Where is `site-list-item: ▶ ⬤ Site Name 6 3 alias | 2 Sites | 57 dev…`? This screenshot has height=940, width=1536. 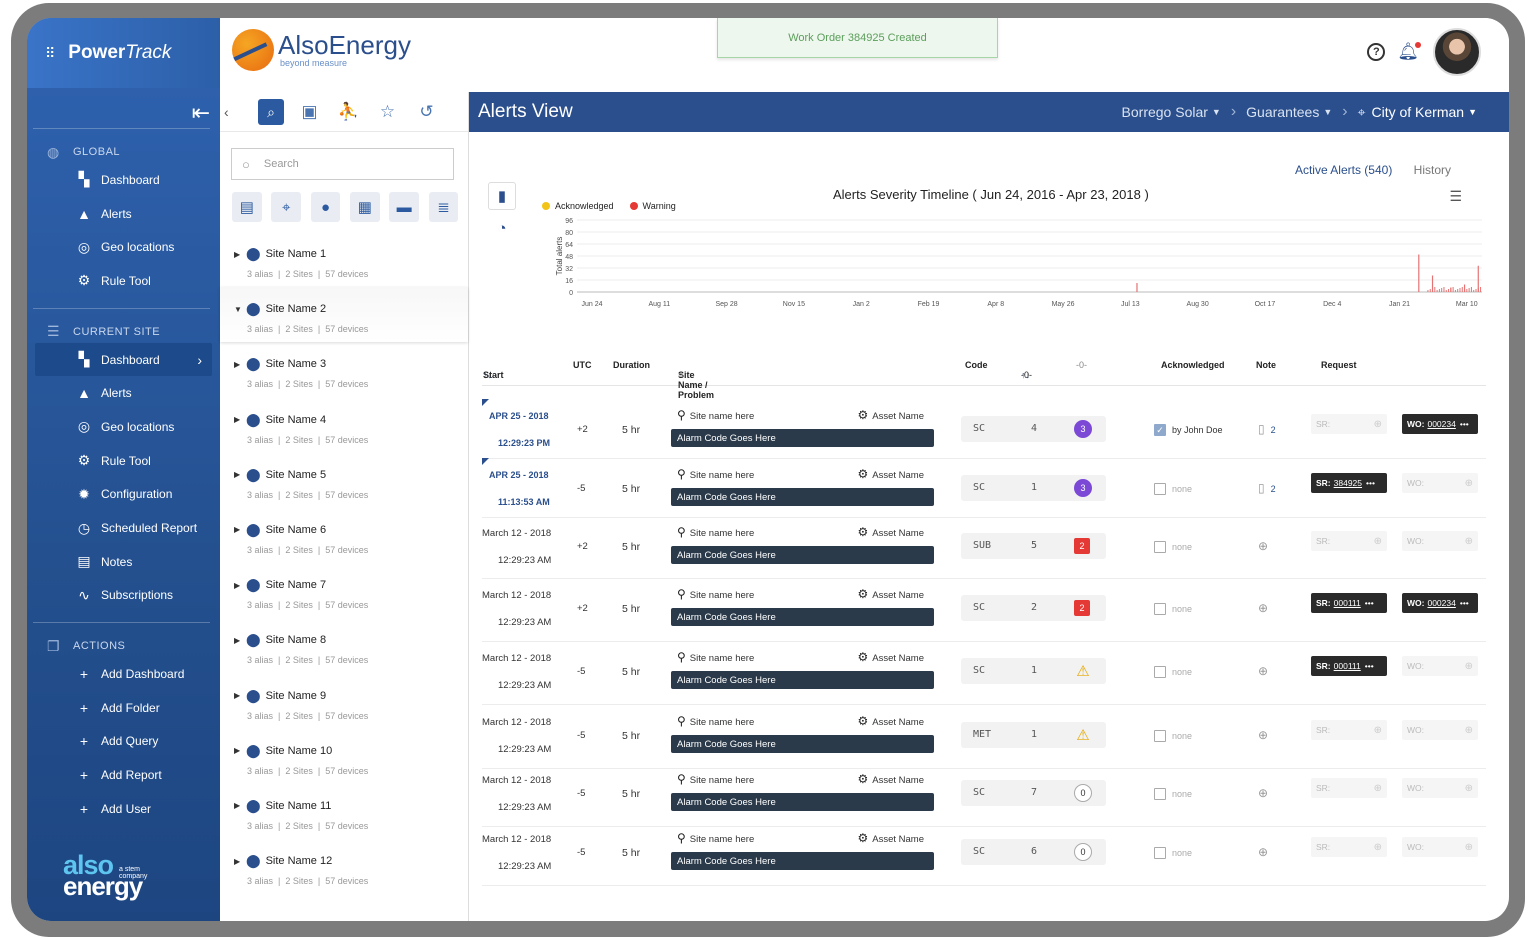 site-list-item: ▶ ⬤ Site Name 6 3 alias | 2 Sites | 57 dev… is located at coordinates (344, 535).